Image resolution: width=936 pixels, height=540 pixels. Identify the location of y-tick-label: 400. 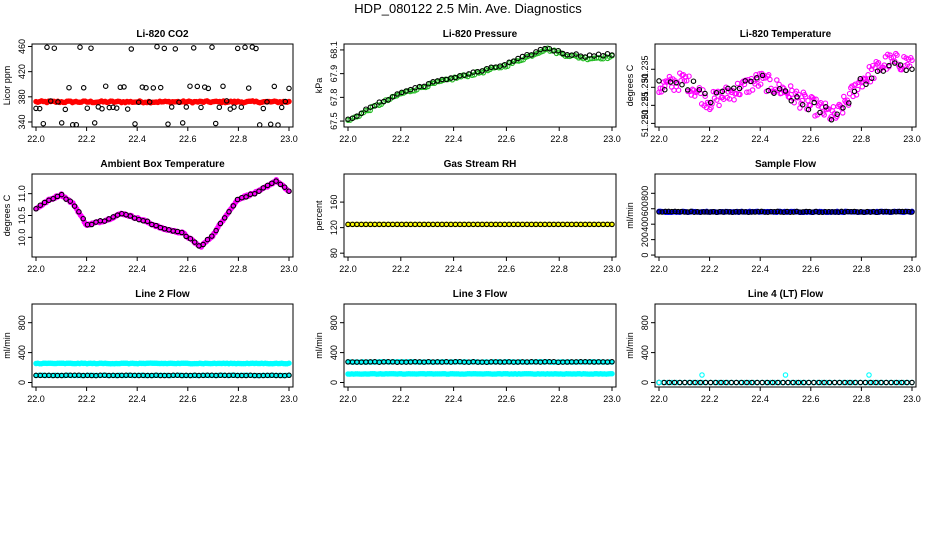
(22, 352).